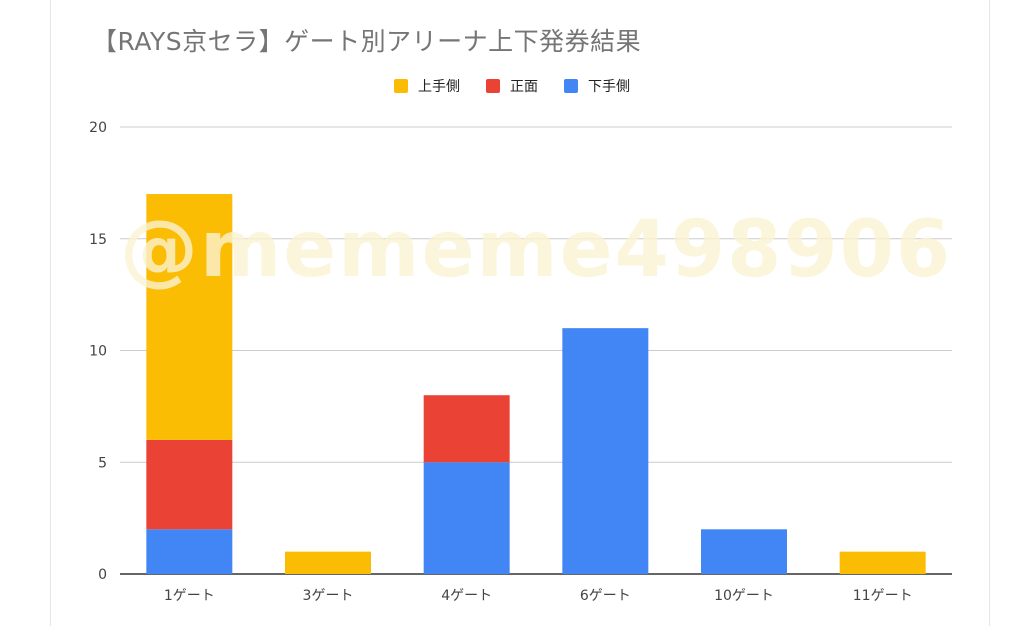 This screenshot has width=1024, height=626. I want to click on x-tick-label: 4ゲート, so click(466, 596).